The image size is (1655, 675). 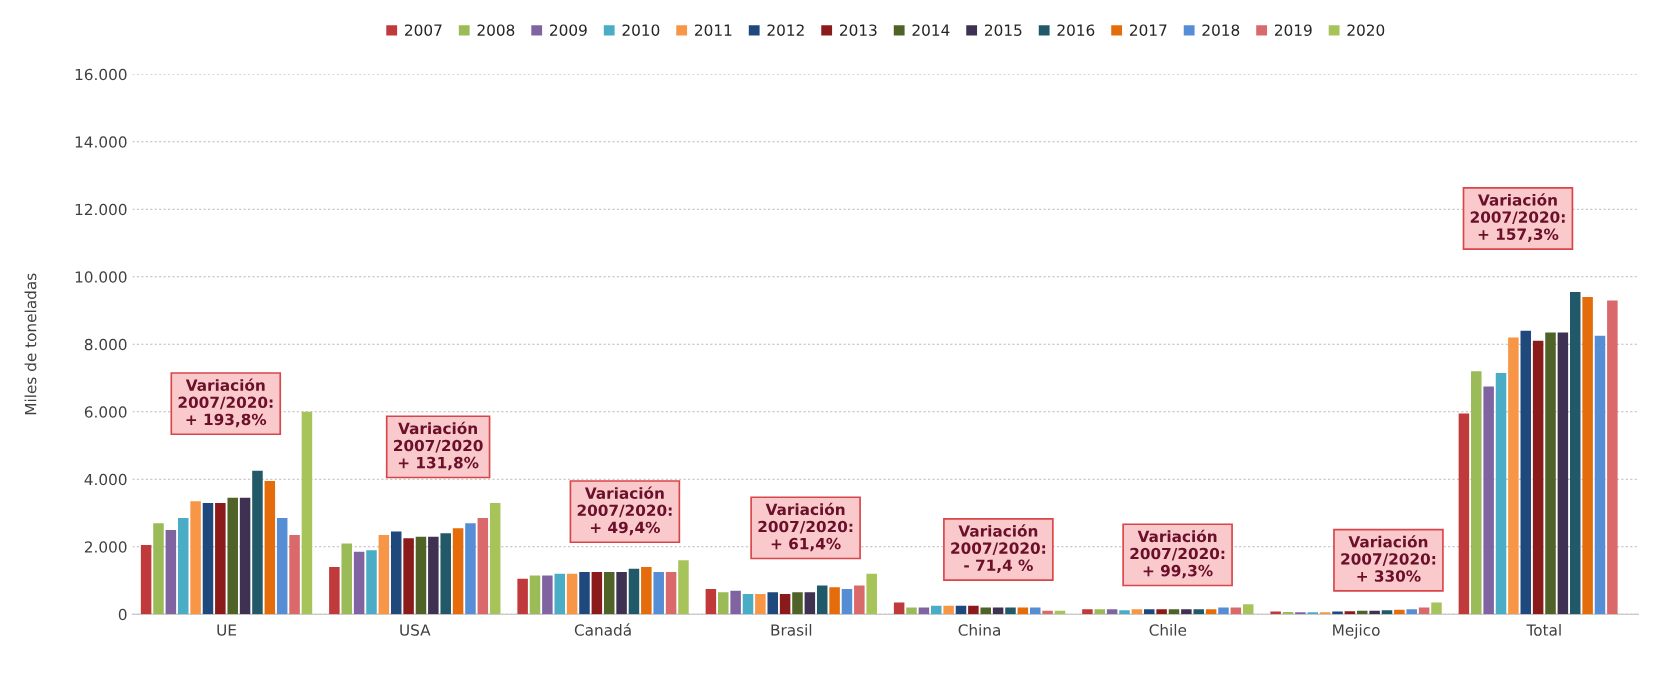 I want to click on legend-label: 2010, so click(x=641, y=30).